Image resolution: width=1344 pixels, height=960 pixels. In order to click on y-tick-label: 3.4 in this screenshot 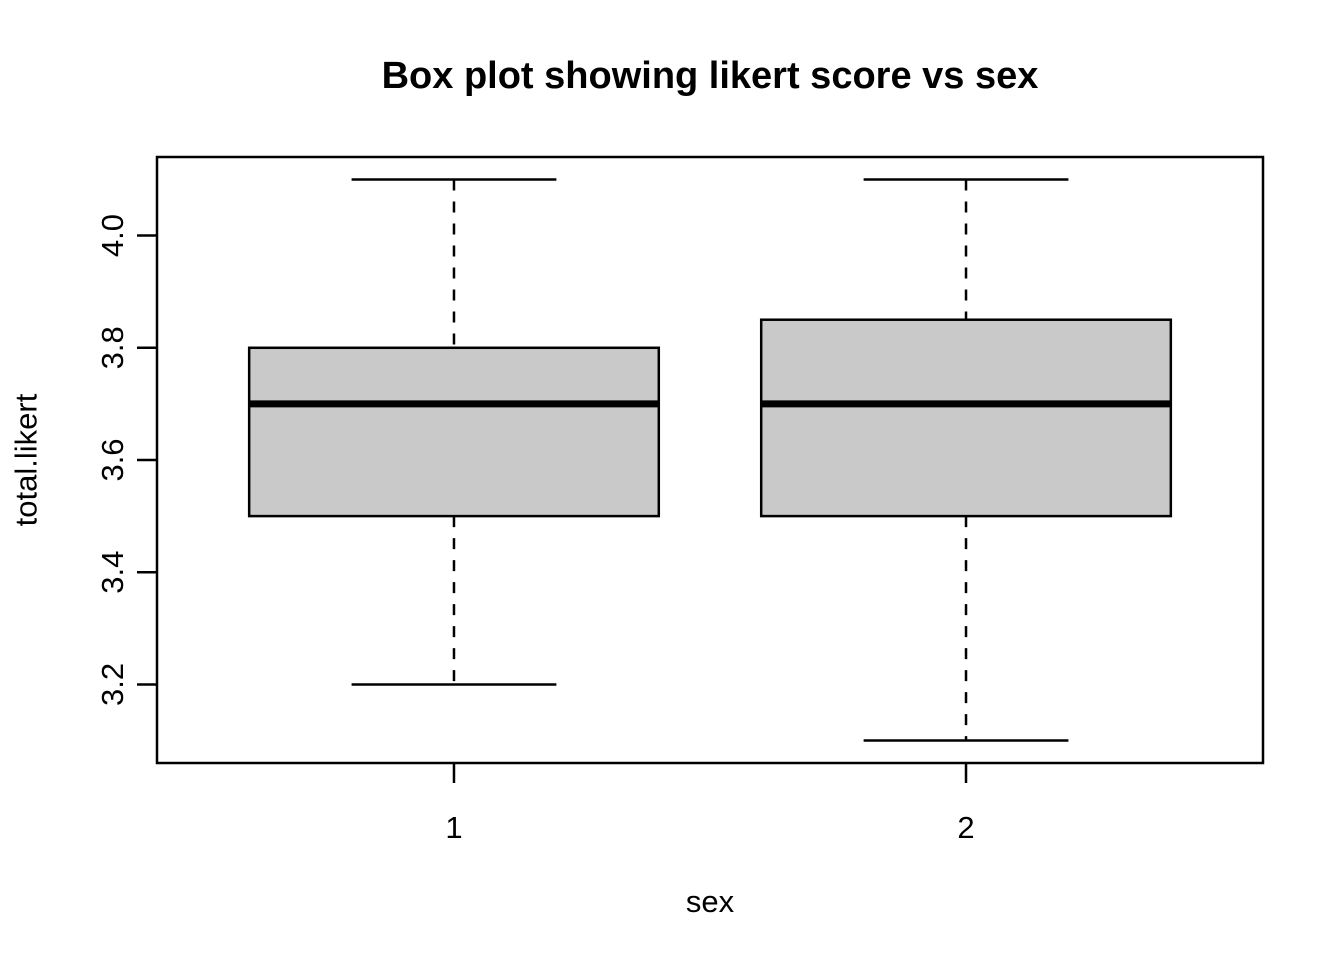, I will do `click(112, 572)`.